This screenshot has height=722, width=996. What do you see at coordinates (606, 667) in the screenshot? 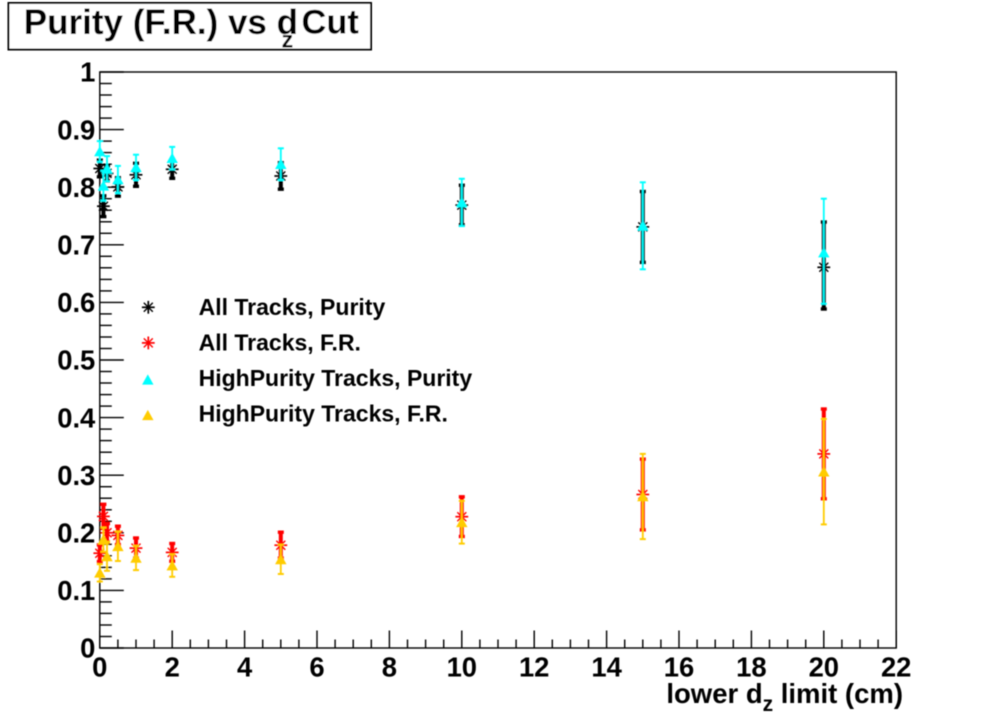
I see `svg-text: 14` at bounding box center [606, 667].